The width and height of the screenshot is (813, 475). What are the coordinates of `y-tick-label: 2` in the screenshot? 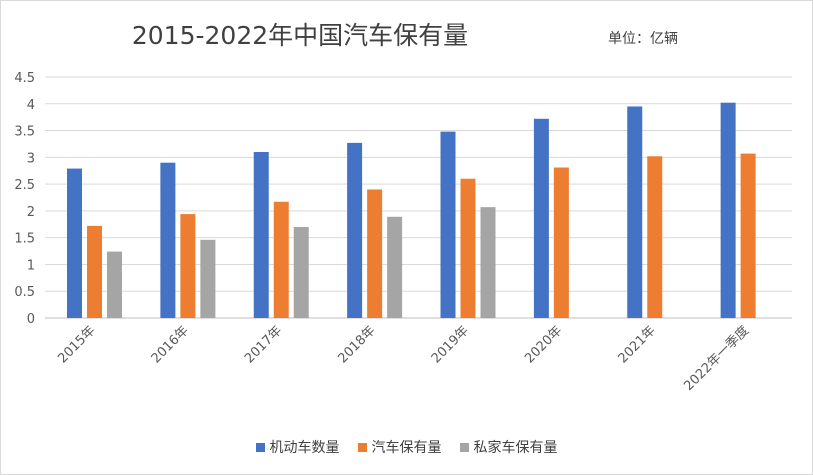 It's located at (31, 212).